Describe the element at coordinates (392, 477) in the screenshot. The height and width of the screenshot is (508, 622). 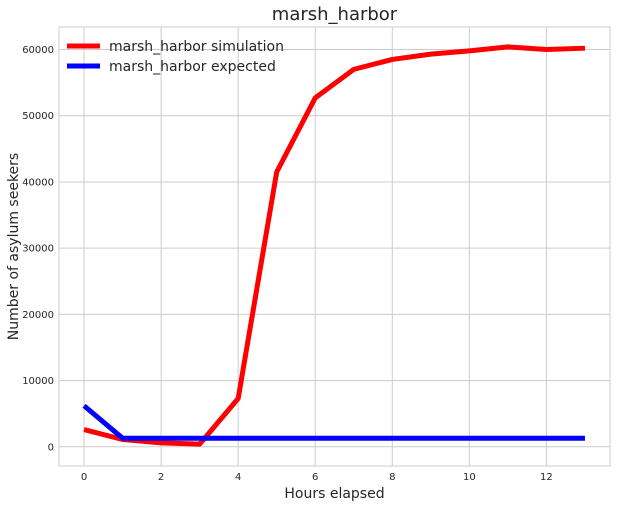
I see `x-tick-label: 8` at that location.